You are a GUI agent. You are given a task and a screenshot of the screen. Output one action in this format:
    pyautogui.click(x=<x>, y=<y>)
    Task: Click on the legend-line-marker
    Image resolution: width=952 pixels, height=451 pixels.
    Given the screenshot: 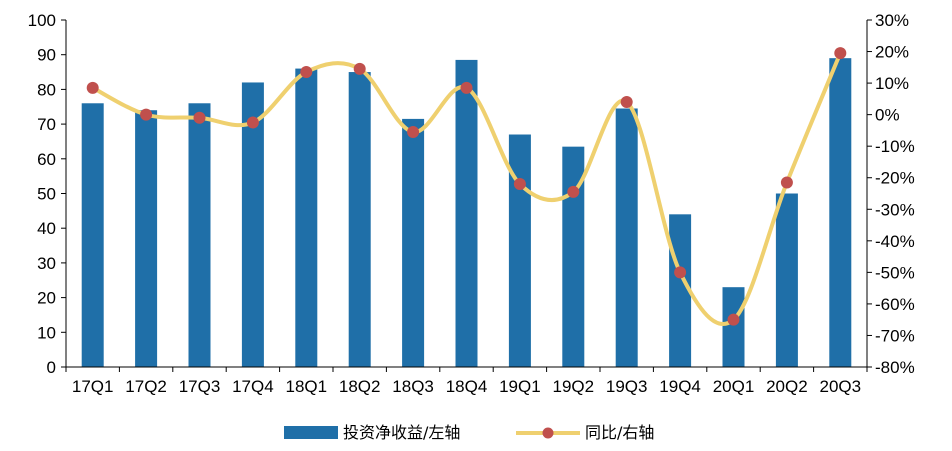 What is the action you would take?
    pyautogui.click(x=548, y=433)
    